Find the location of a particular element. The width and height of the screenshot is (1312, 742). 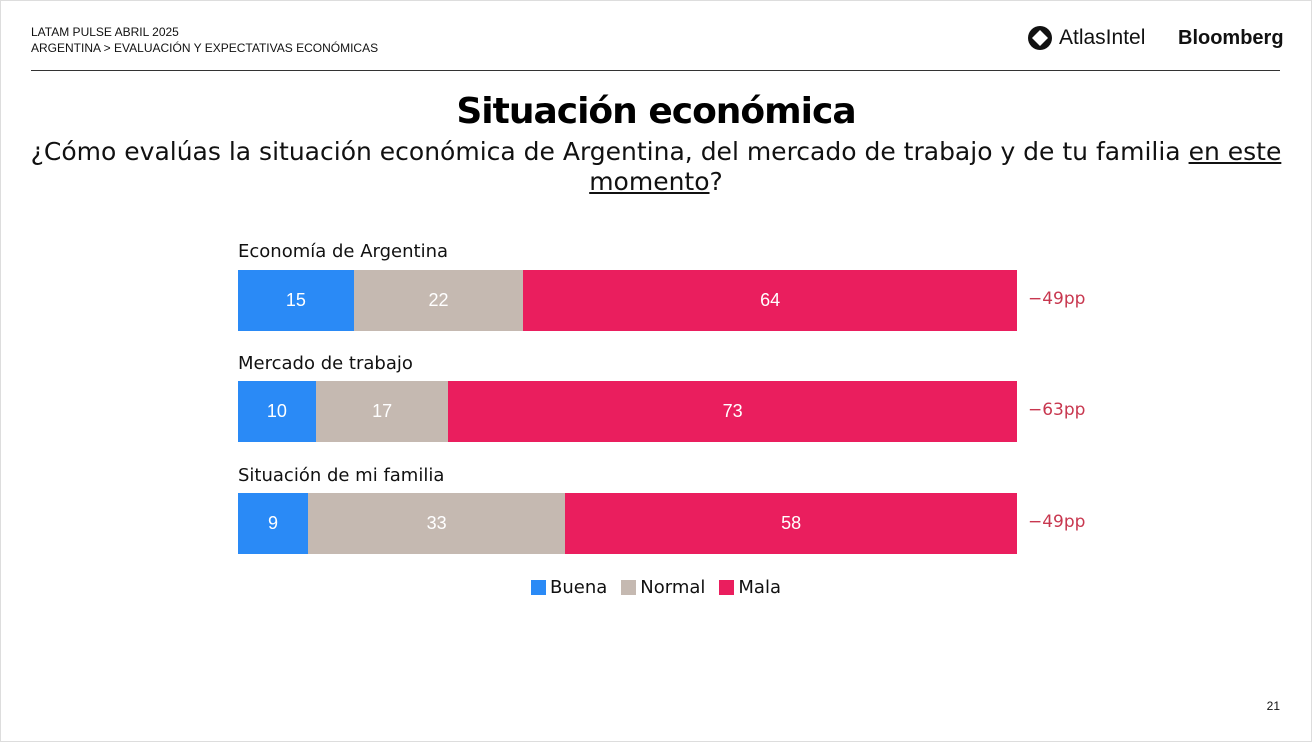

legend: Buena Normal Mala is located at coordinates (656, 587).